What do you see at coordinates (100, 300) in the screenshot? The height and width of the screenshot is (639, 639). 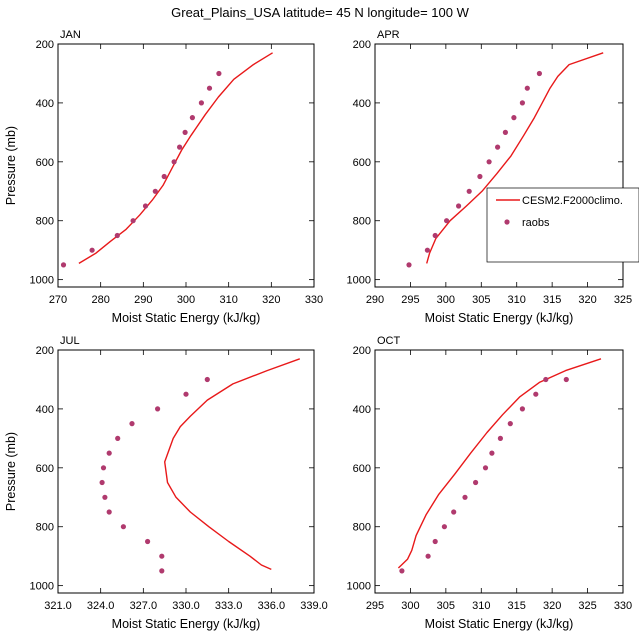 I see `x-tick-label: 280` at bounding box center [100, 300].